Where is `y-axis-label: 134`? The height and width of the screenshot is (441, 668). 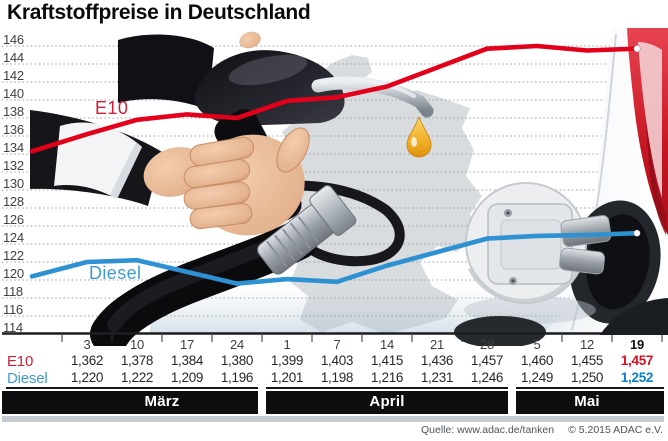
y-axis-label: 134 is located at coordinates (13, 147).